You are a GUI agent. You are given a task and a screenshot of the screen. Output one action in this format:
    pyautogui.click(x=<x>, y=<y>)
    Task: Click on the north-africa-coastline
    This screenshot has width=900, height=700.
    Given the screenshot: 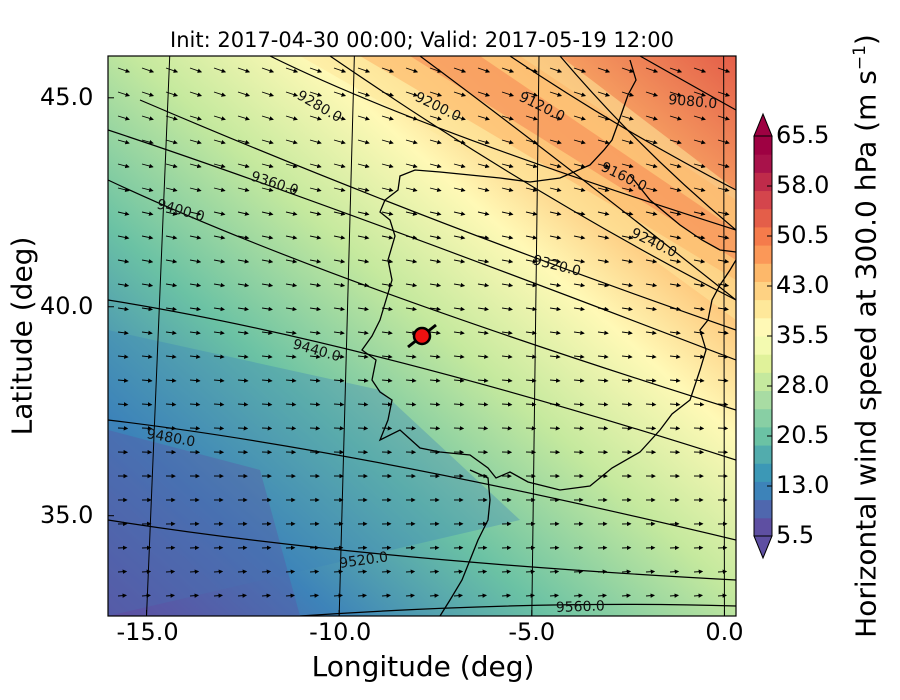 What is the action you would take?
    pyautogui.click(x=465, y=542)
    